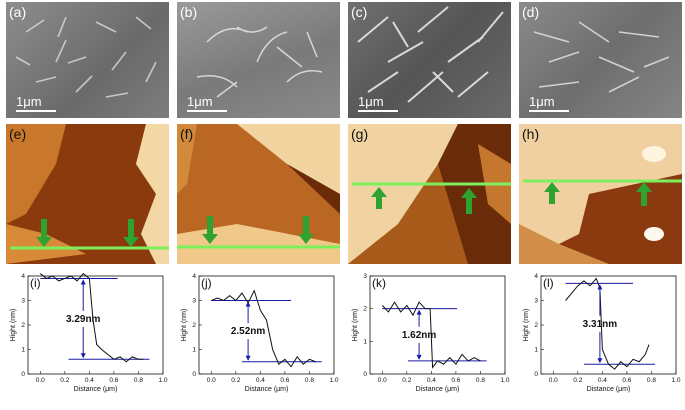 This screenshot has height=410, width=685. I want to click on panel-label: (f), so click(187, 134).